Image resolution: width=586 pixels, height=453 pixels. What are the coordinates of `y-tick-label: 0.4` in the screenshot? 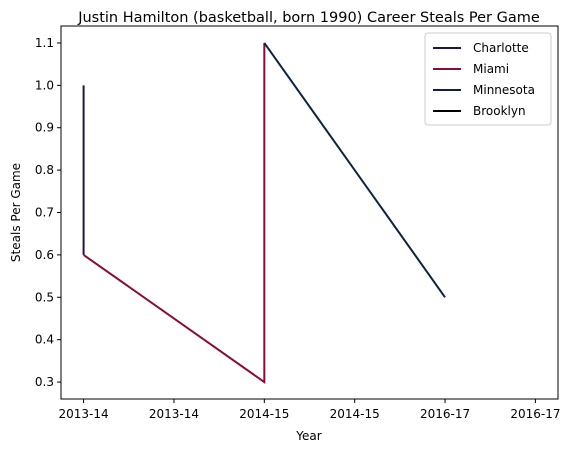 It's located at (44, 340).